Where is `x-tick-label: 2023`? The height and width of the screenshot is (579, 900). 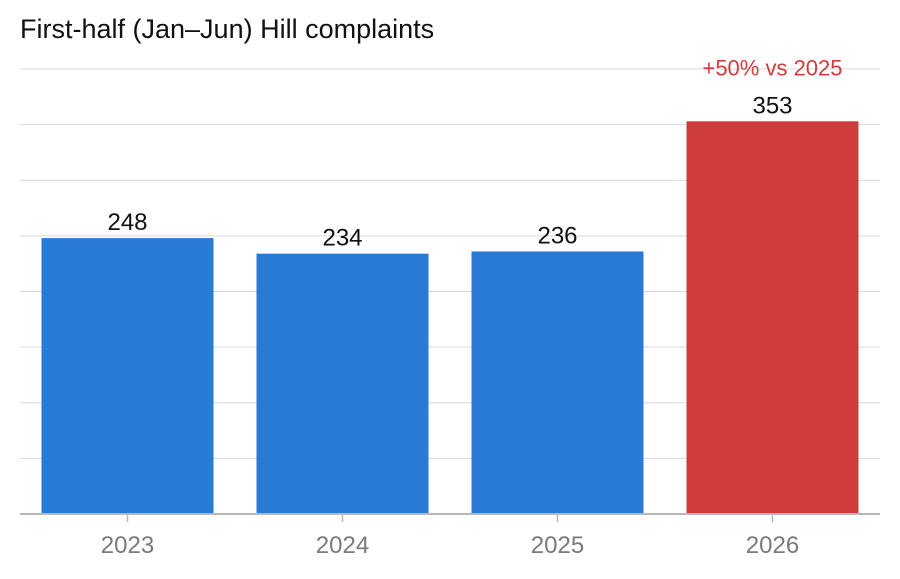
x-tick-label: 2023 is located at coordinates (127, 545).